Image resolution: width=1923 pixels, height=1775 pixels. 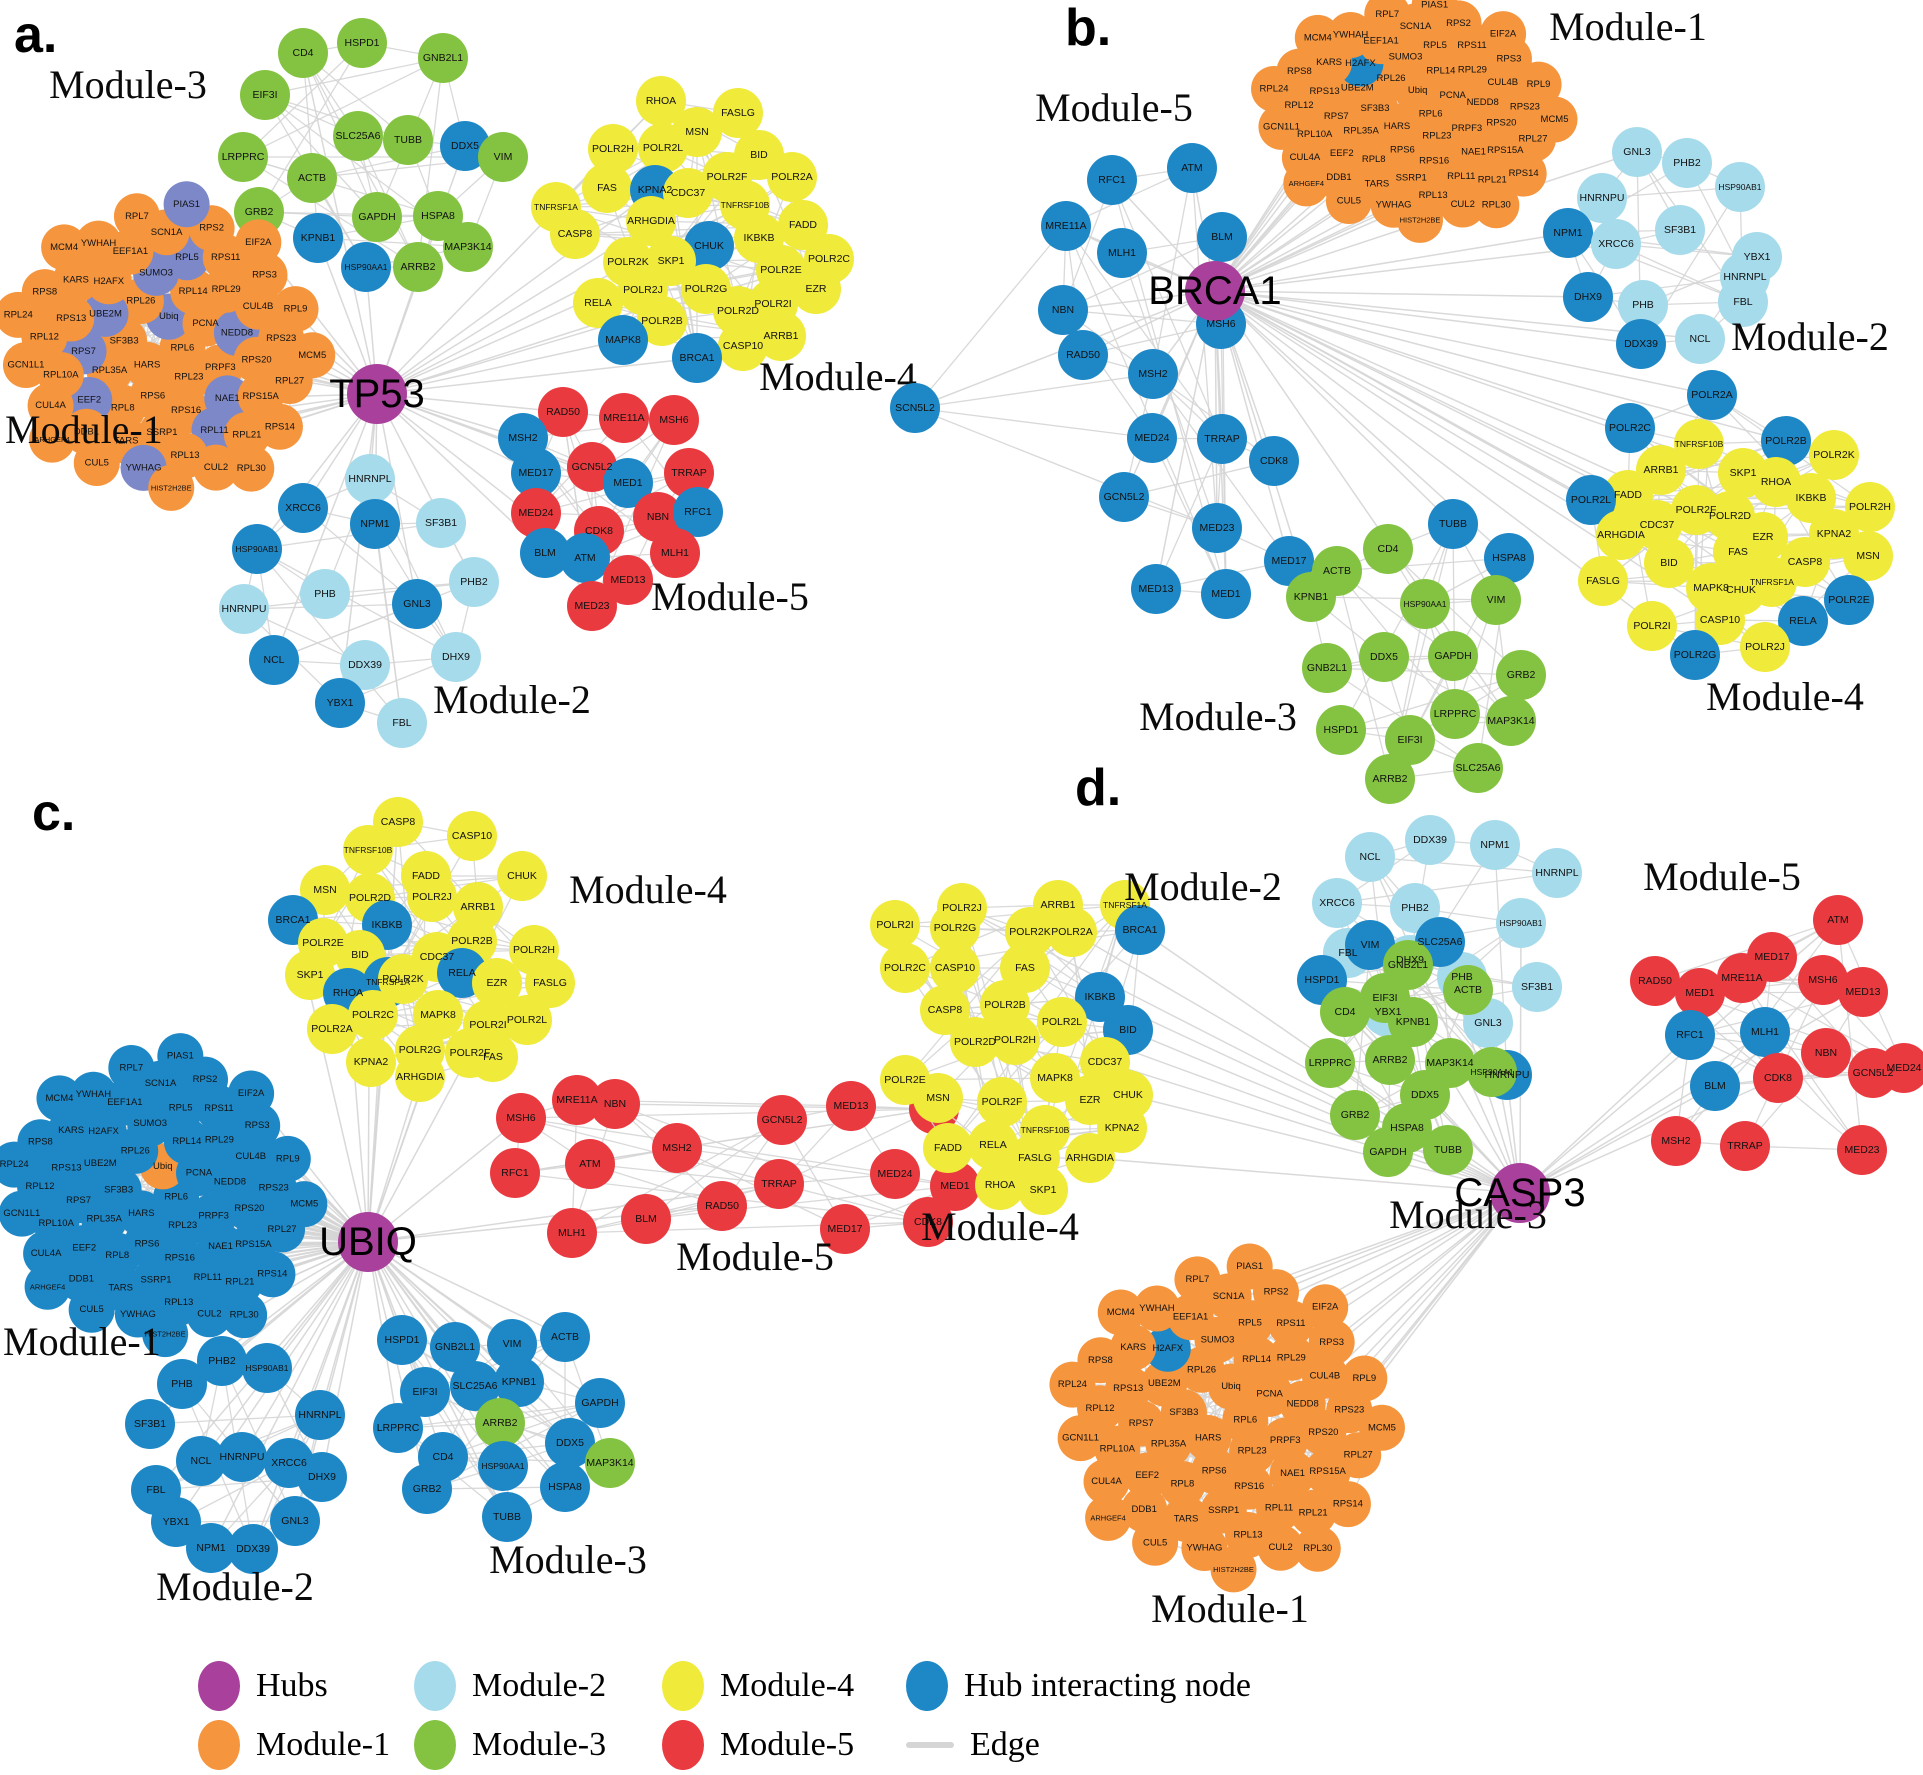 What do you see at coordinates (92, 1309) in the screenshot?
I see `node-label-c-CUL5: CUL5` at bounding box center [92, 1309].